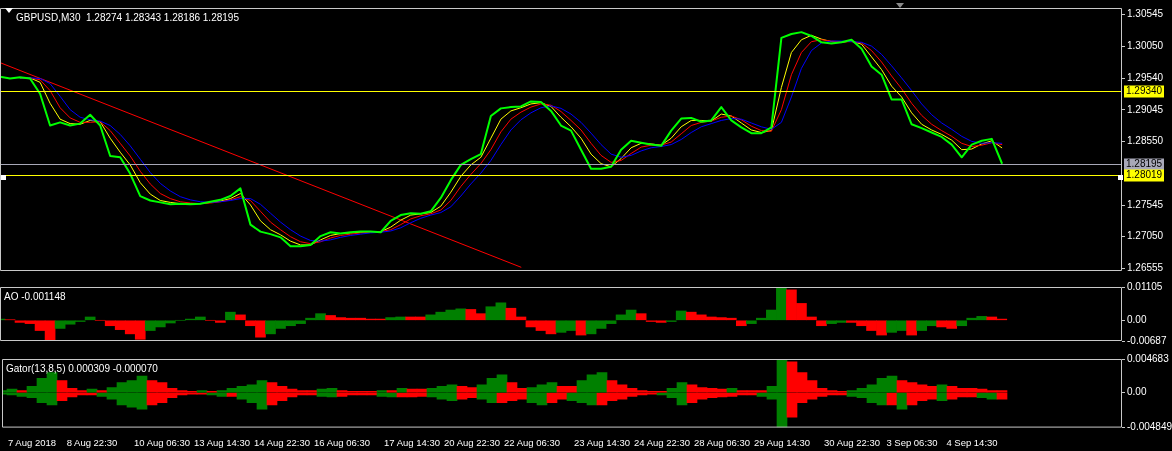  What do you see at coordinates (342, 442) in the screenshot?
I see `x-tick-label: 16 Aug 06:30` at bounding box center [342, 442].